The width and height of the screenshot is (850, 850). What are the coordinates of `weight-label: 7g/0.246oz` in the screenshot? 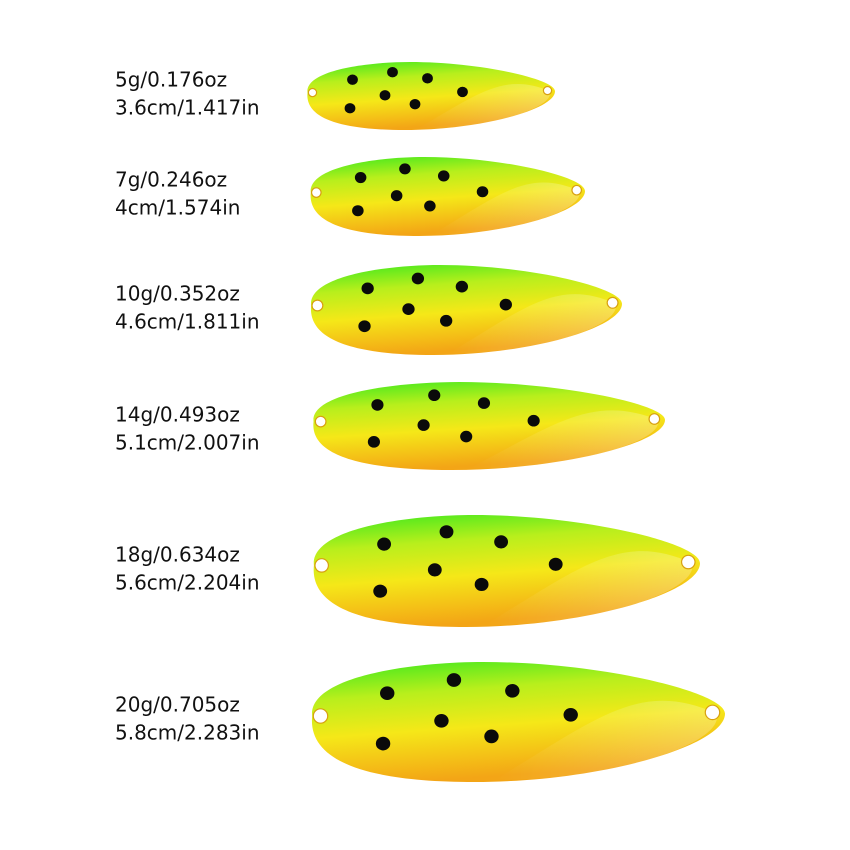 It's located at (171, 180).